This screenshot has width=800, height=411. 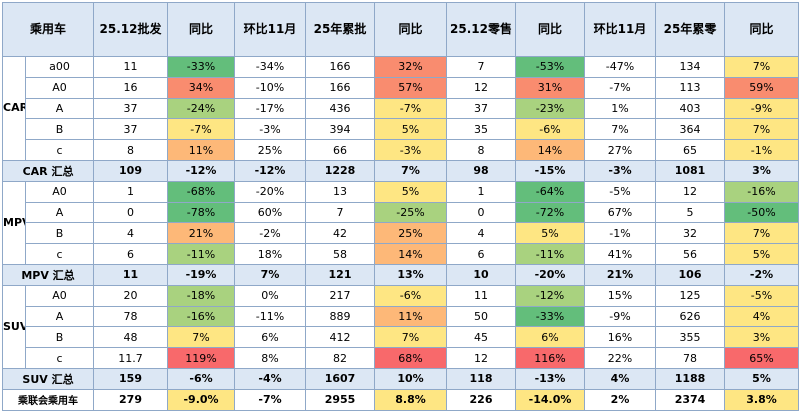 What do you see at coordinates (550, 29) in the screenshot?
I see `header-retail-yoy: 同比` at bounding box center [550, 29].